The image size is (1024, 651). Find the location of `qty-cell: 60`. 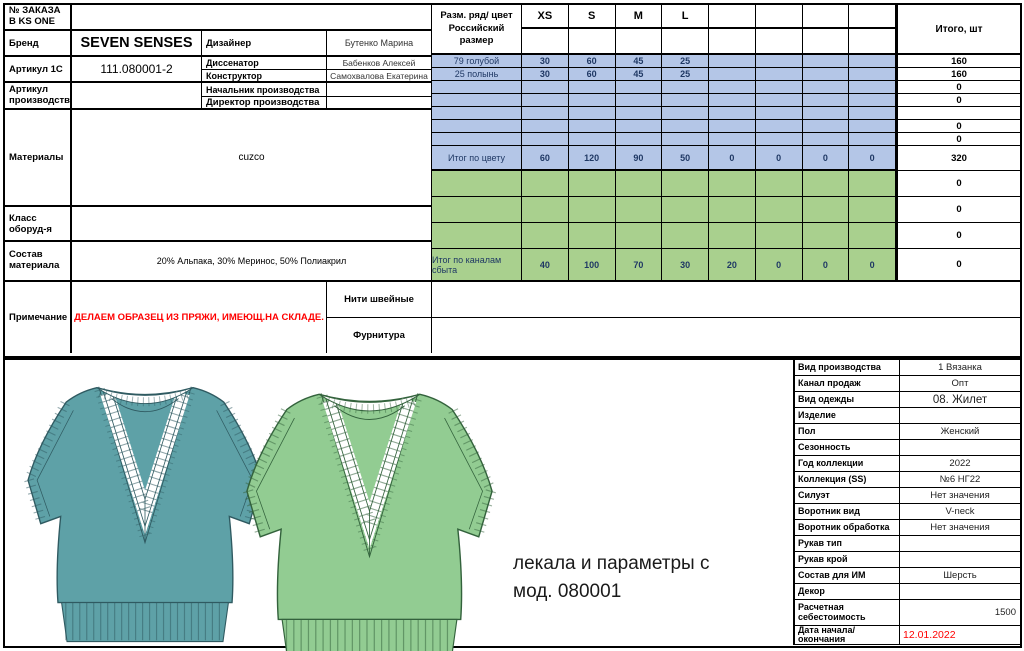

qty-cell: 60 is located at coordinates (592, 61).